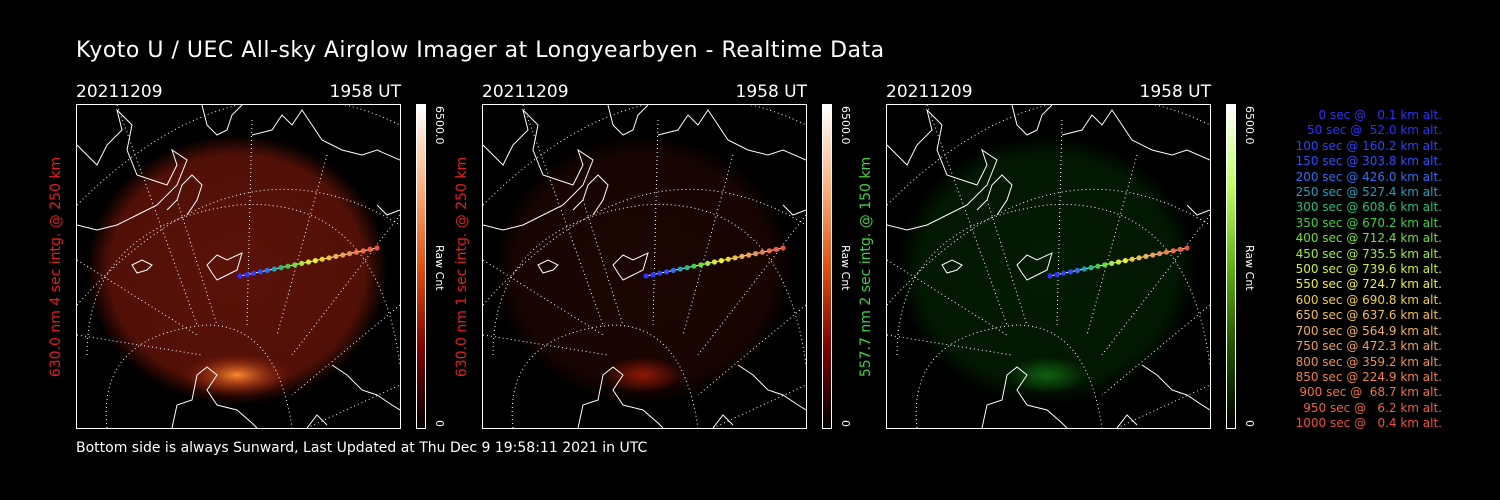 This screenshot has height=500, width=1500. Describe the element at coordinates (1366, 269) in the screenshot. I see `legend-row: 500 sec @ 739.6 km alt.` at that location.